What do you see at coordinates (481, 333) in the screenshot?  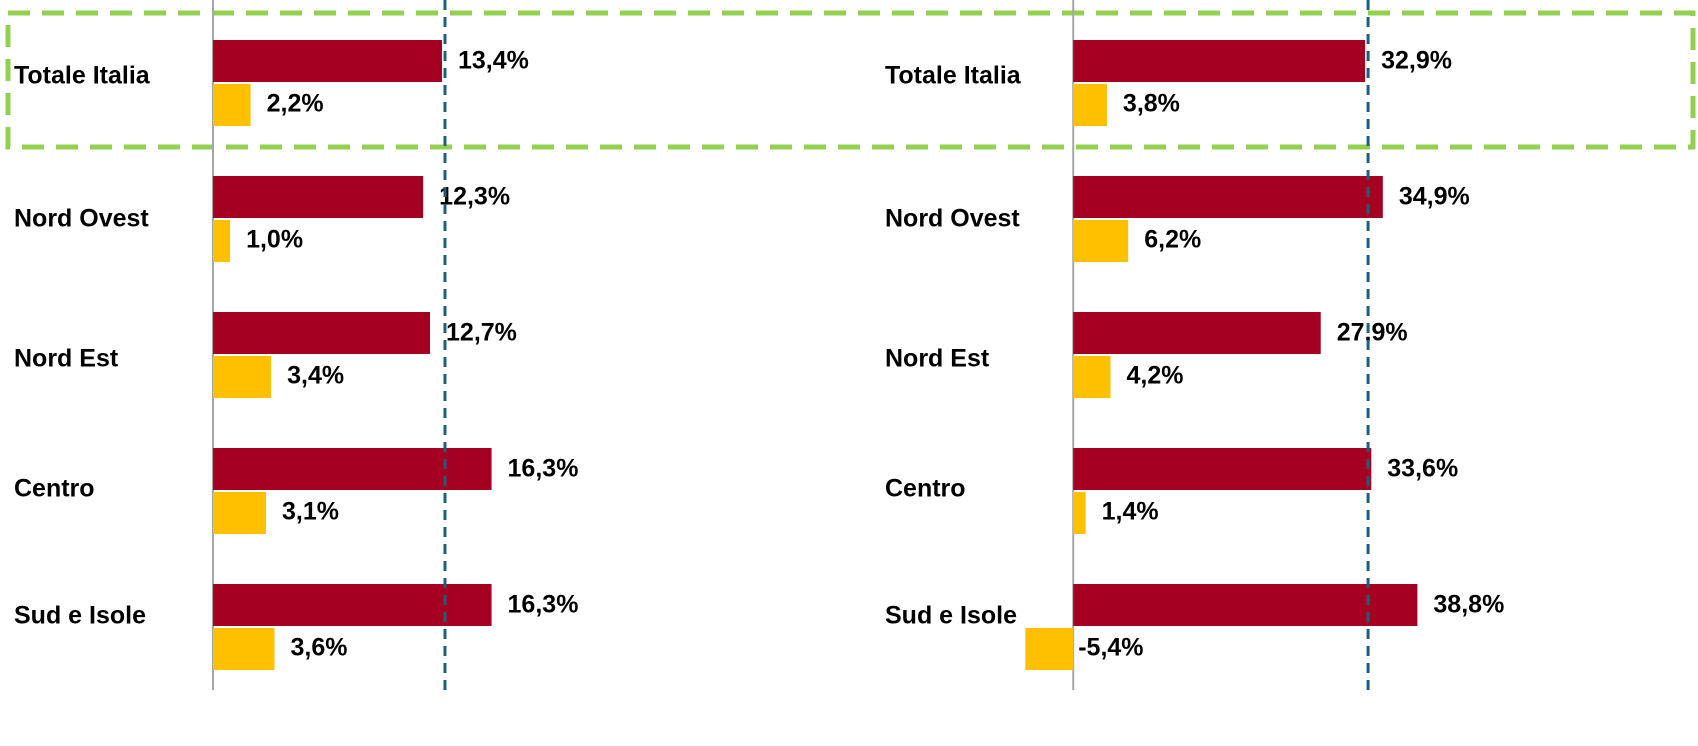 I see `value-label: 12,7%` at bounding box center [481, 333].